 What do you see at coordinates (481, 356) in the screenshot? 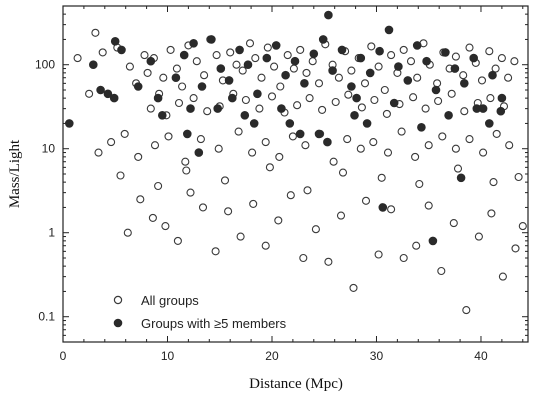
I see `x-tick-label: 40` at bounding box center [481, 356].